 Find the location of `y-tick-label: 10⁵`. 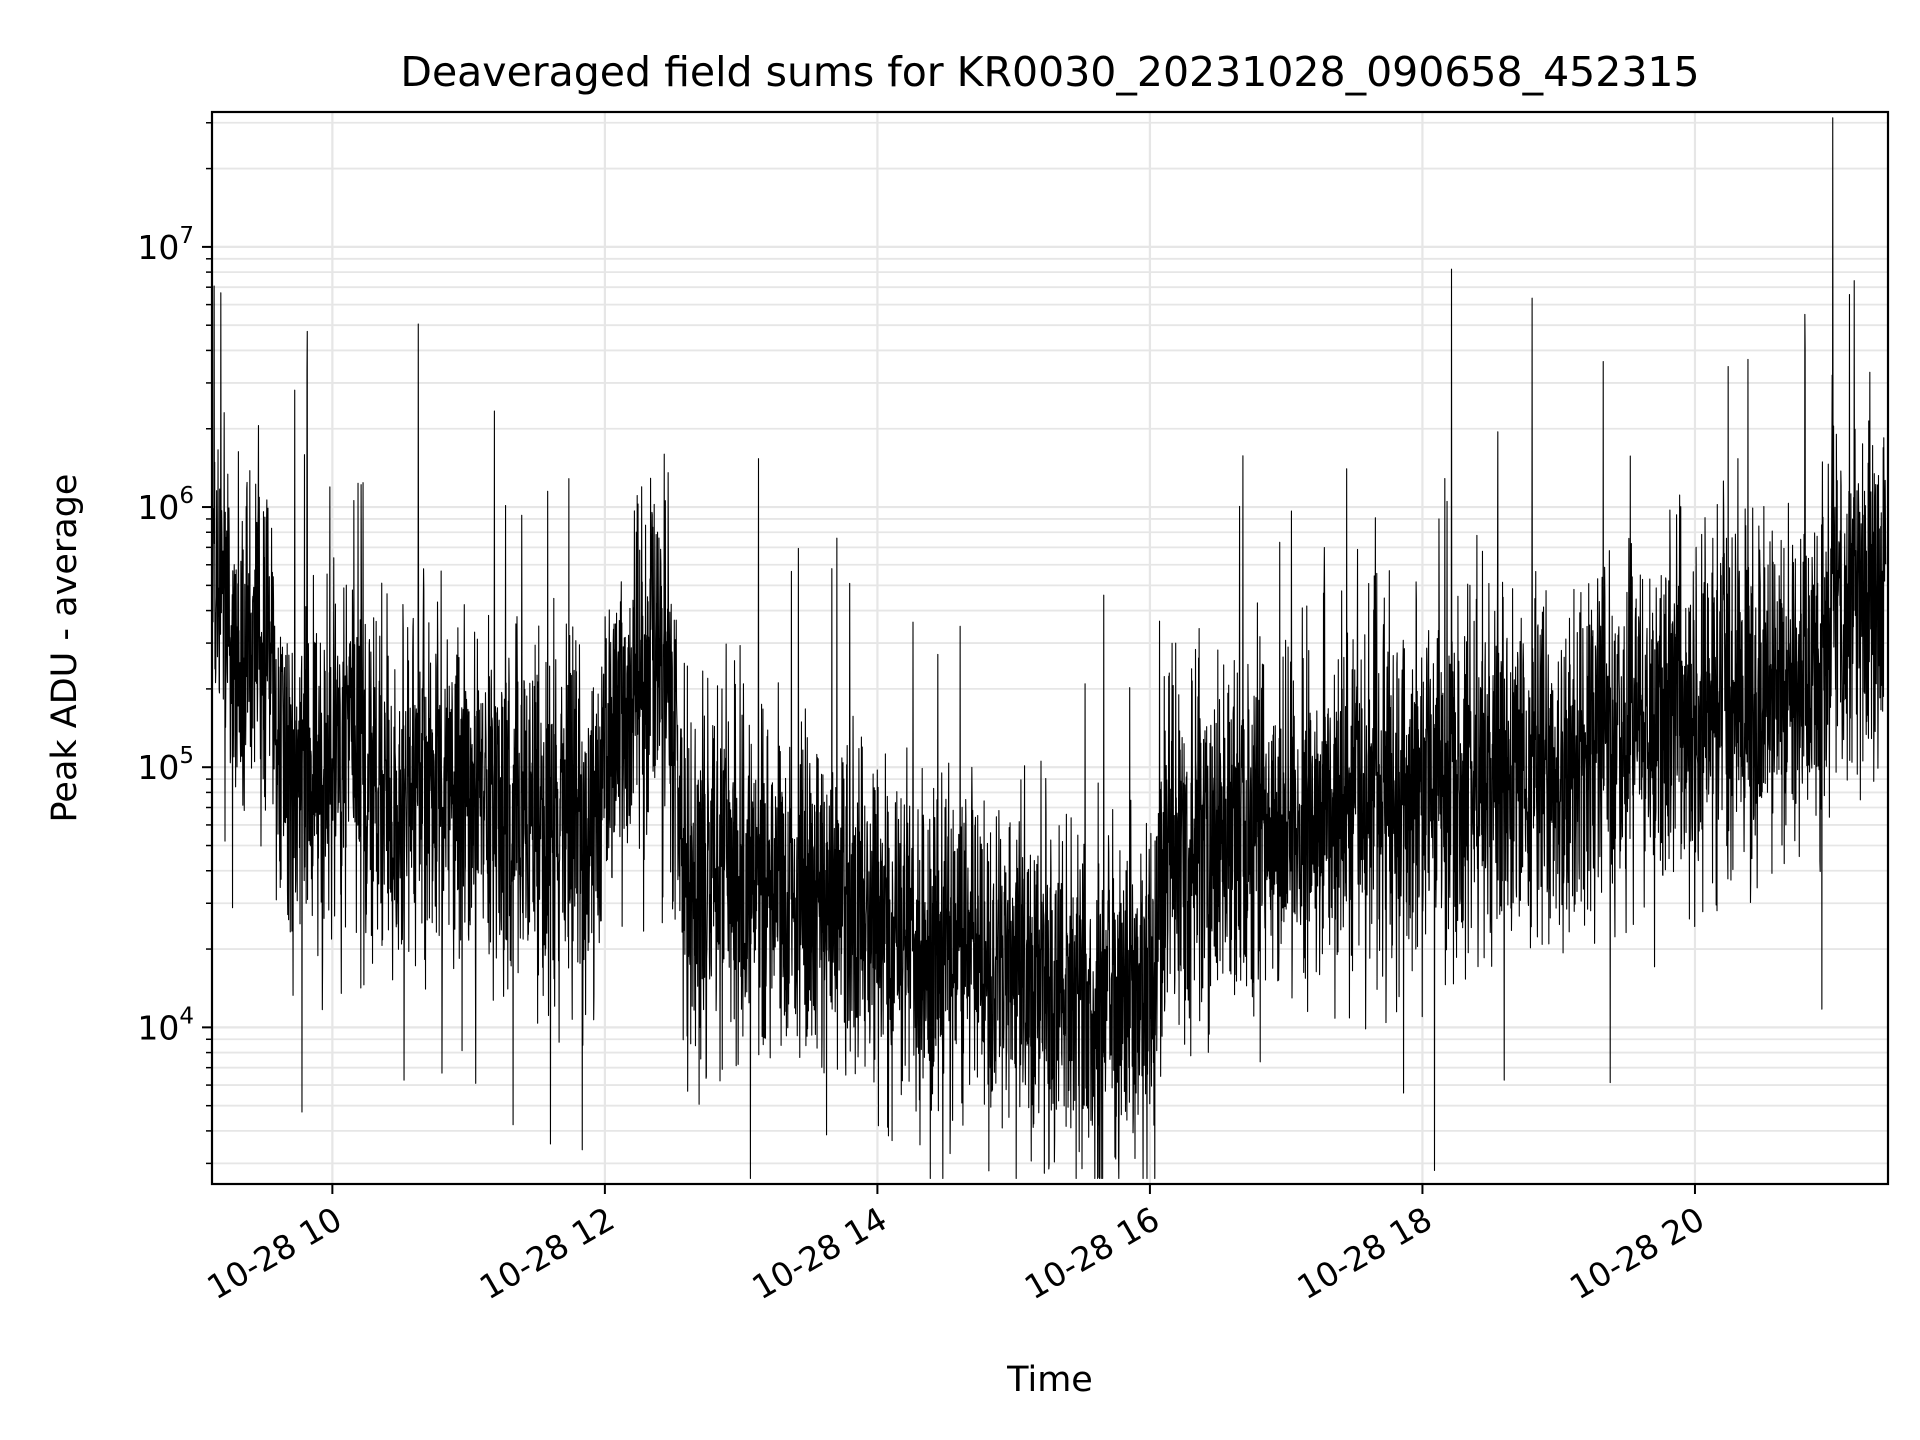

y-tick-label: 10⁵ is located at coordinates (165, 765).